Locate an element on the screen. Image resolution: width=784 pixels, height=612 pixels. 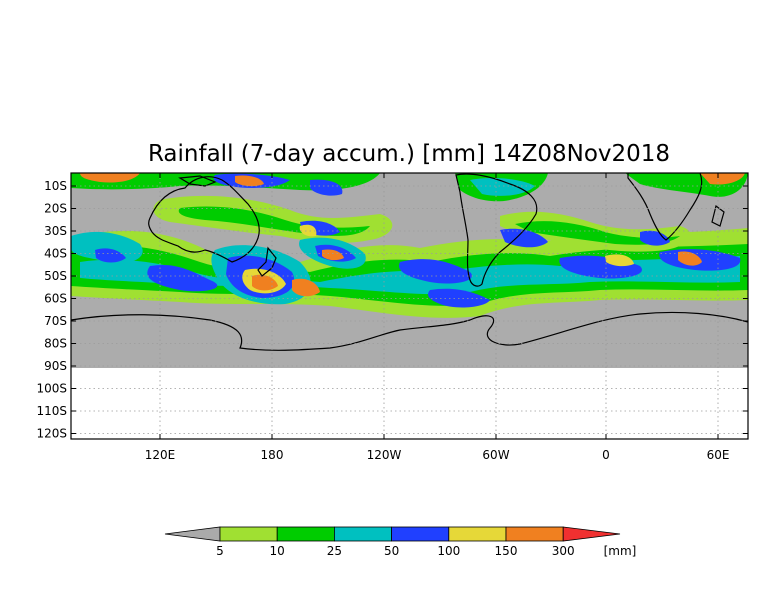
new-guinea-outline is located at coordinates (197, 181).